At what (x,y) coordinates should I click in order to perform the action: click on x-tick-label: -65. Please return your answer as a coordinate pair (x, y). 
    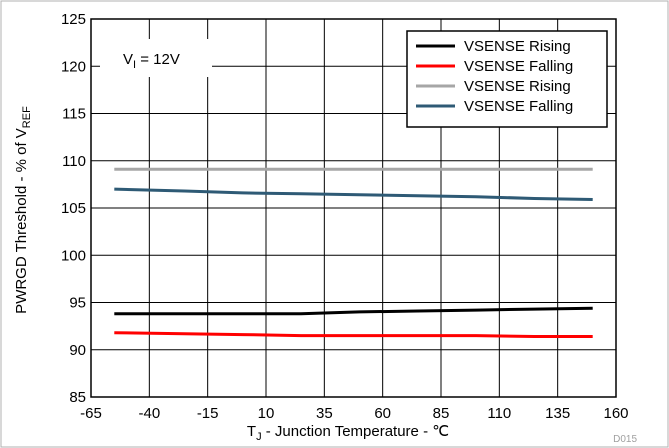
    Looking at the image, I should click on (91, 413).